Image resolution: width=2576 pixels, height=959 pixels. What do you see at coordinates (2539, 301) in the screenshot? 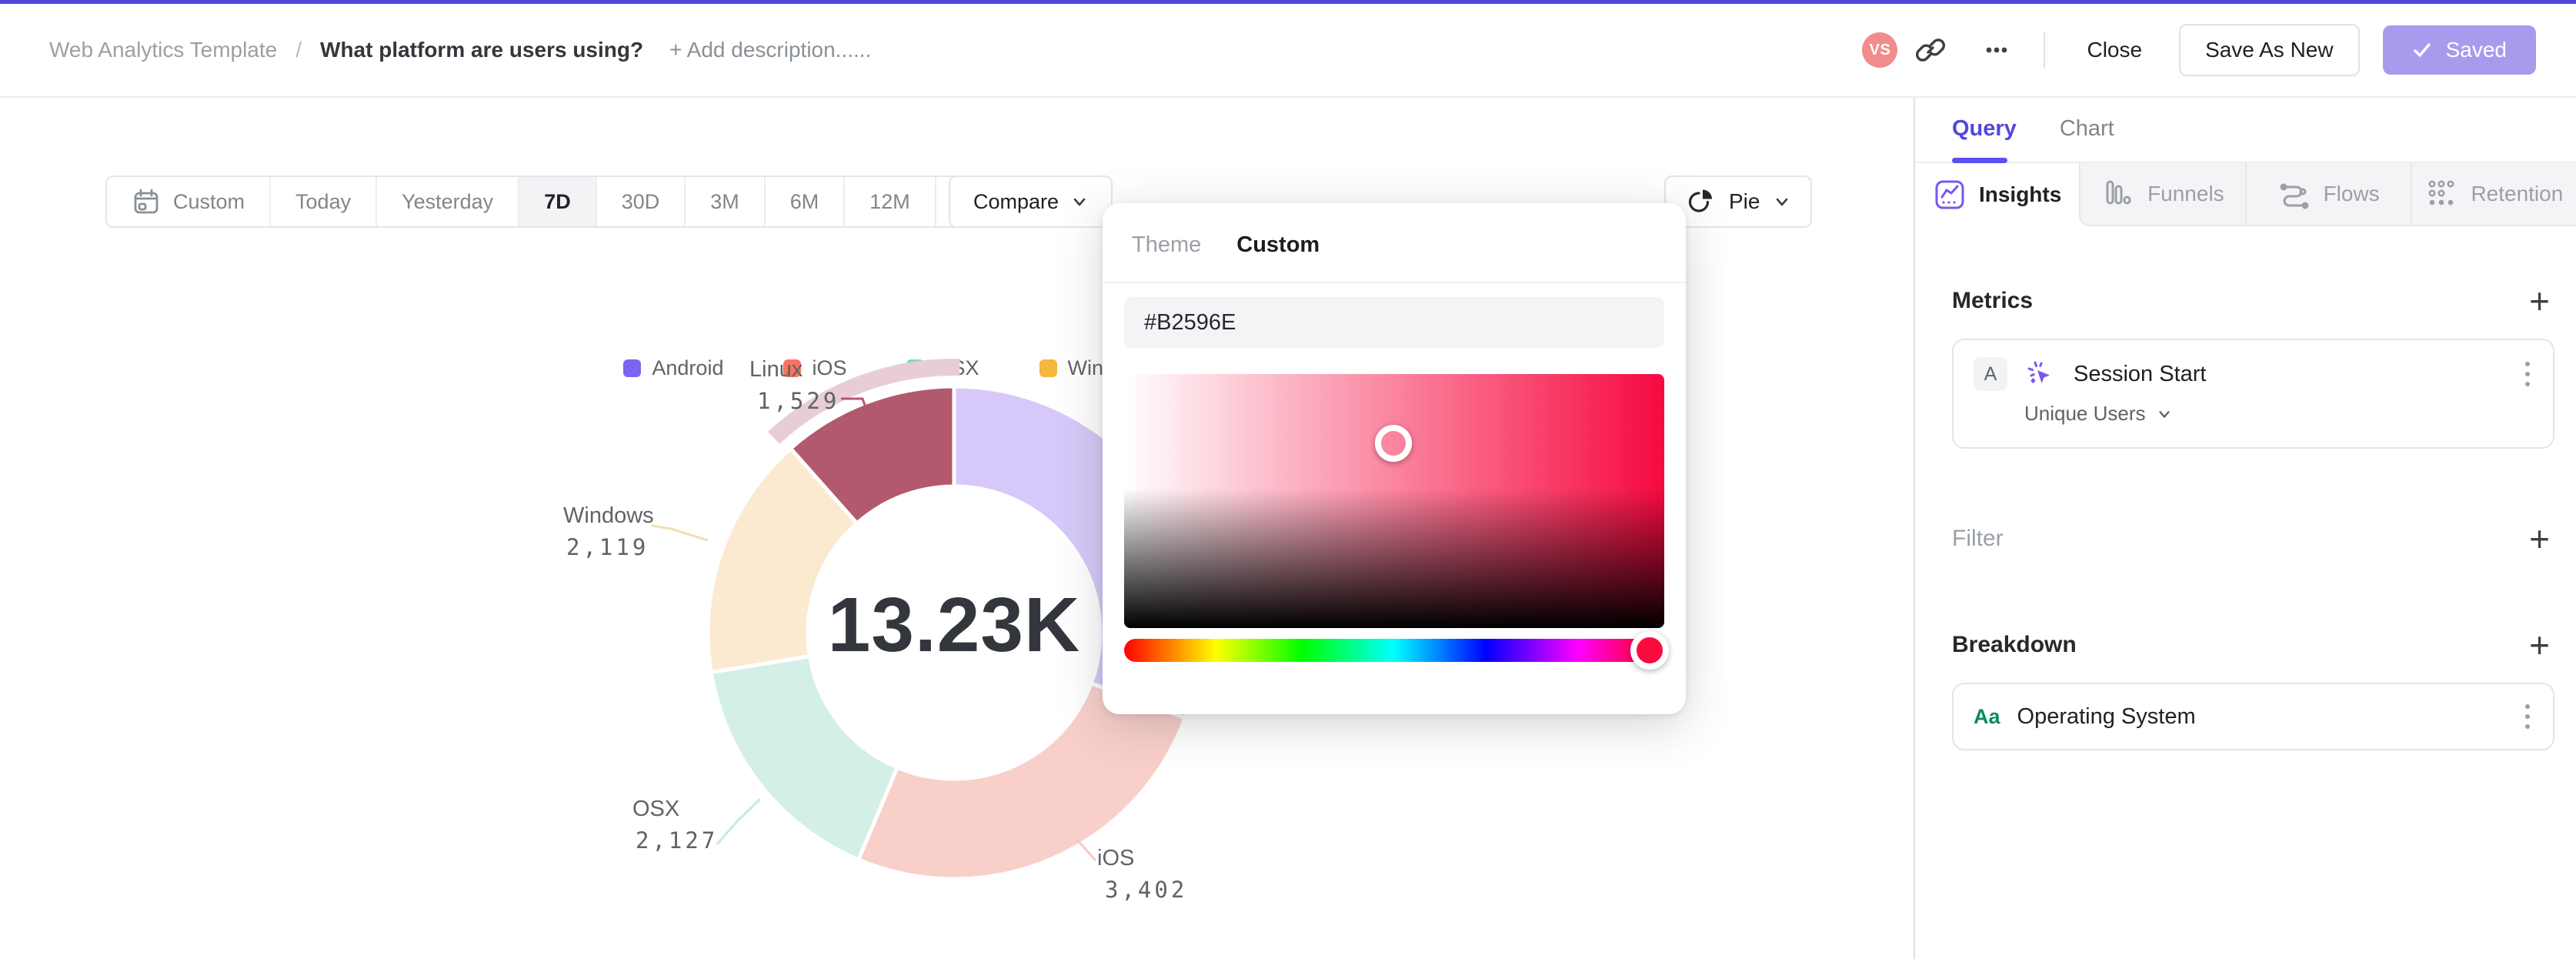
I see `add-metric-button: +` at bounding box center [2539, 301].